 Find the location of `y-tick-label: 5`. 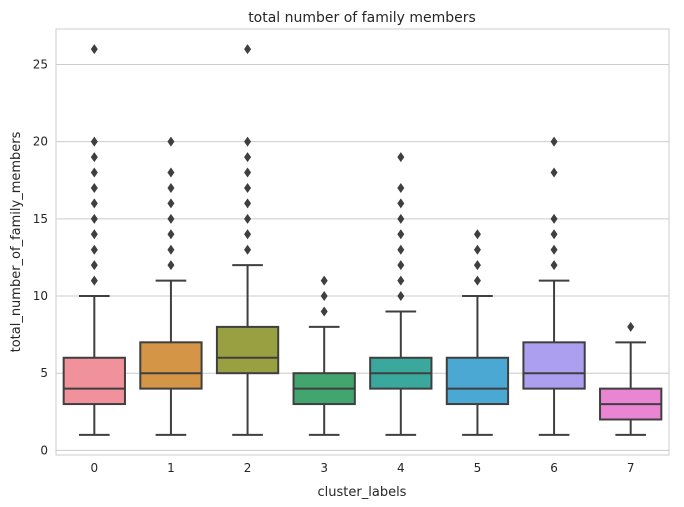

y-tick-label: 5 is located at coordinates (44, 373).